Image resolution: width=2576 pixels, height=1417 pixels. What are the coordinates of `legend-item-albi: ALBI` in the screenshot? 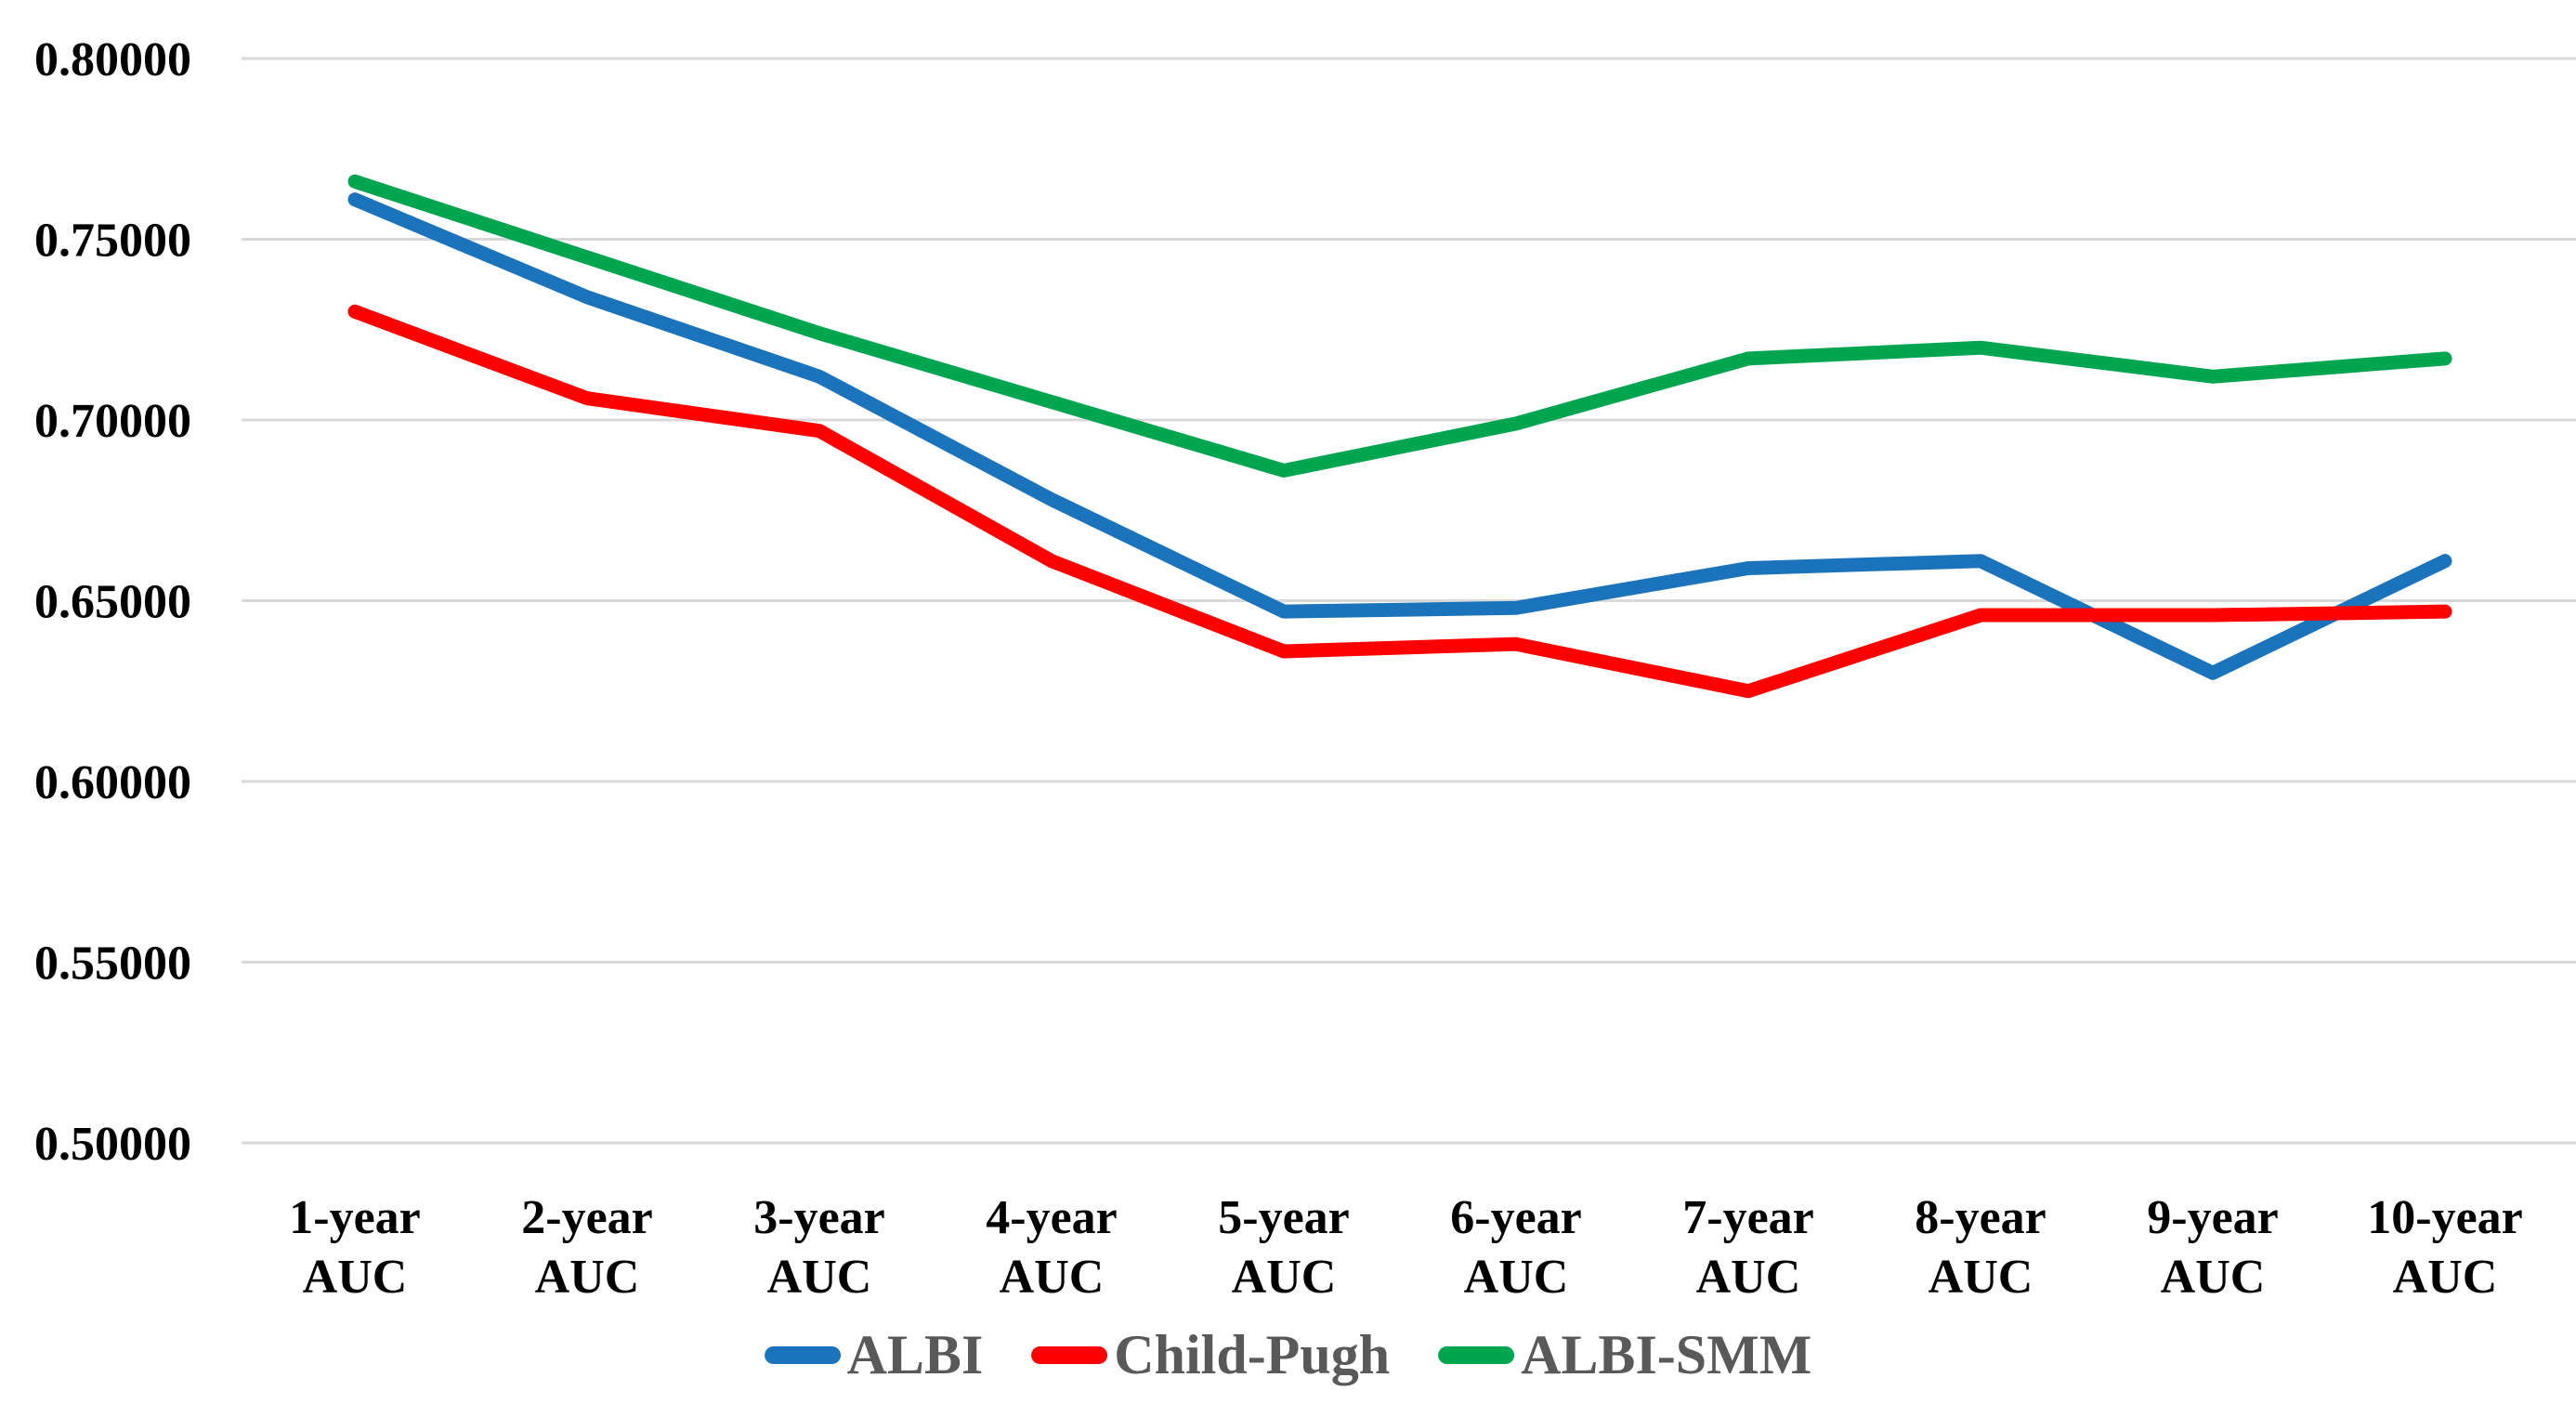 It's located at (874, 1354).